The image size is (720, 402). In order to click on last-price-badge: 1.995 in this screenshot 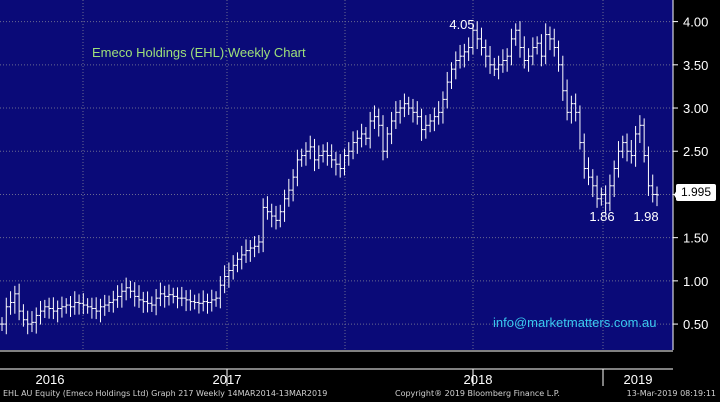, I will do `click(696, 192)`.